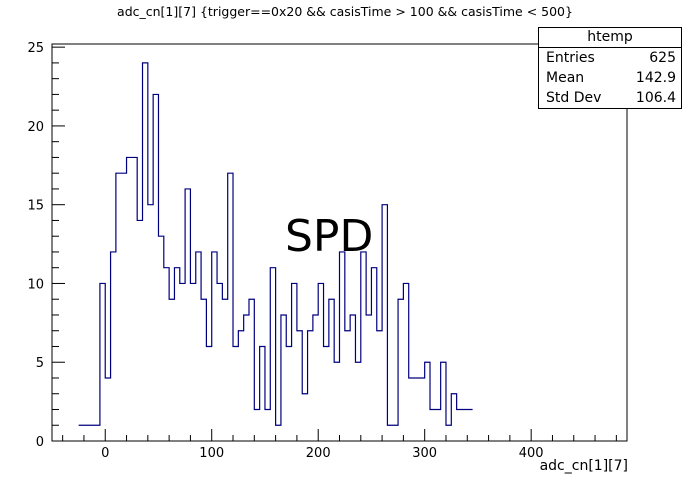 The image size is (690, 480). What do you see at coordinates (35, 48) in the screenshot?
I see `y-tick-label: 25` at bounding box center [35, 48].